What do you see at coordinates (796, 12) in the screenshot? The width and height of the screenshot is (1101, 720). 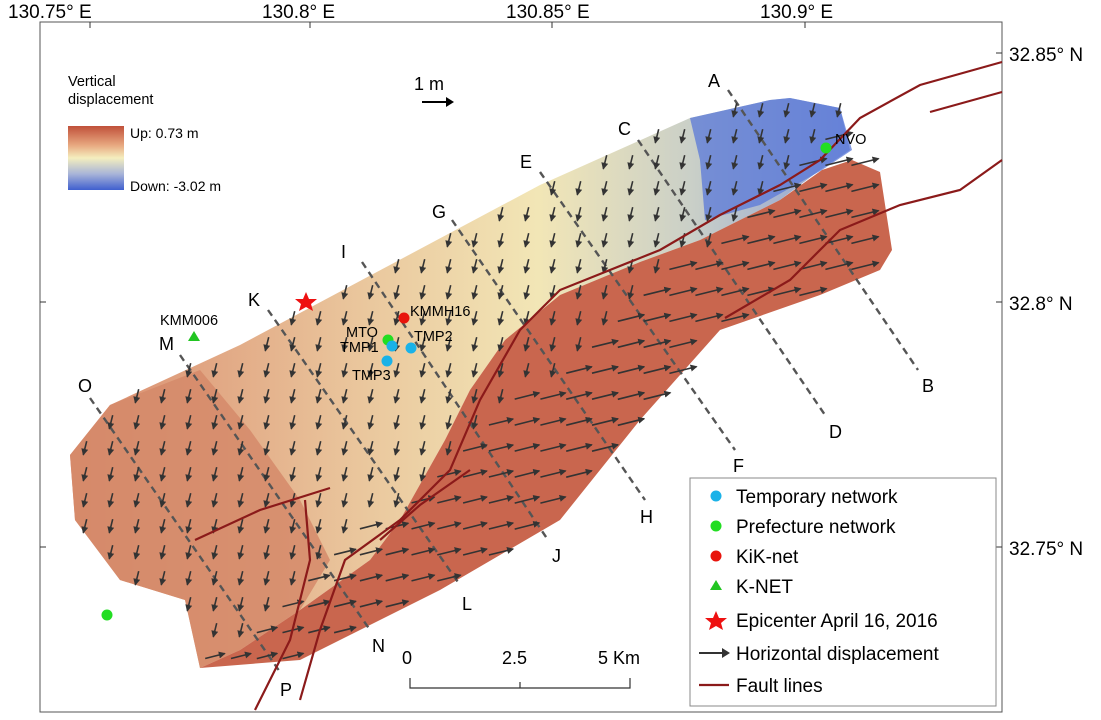 I see `lon-tick-130-9: 130.9° E` at bounding box center [796, 12].